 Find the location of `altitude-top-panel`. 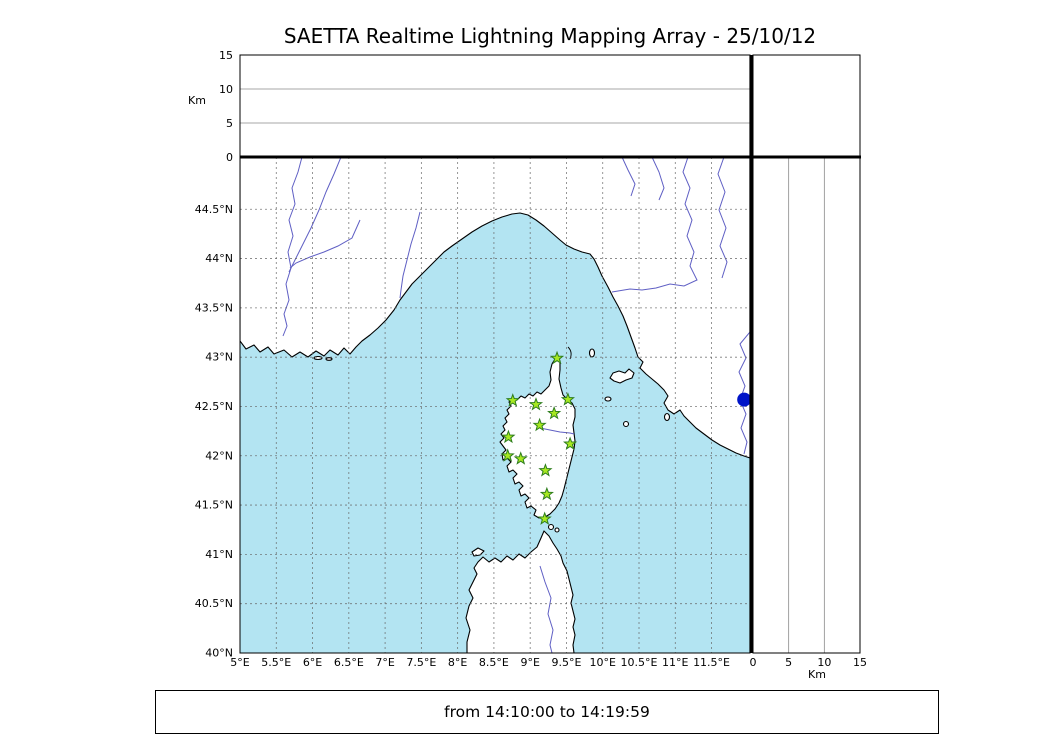

altitude-top-panel is located at coordinates (495, 106).